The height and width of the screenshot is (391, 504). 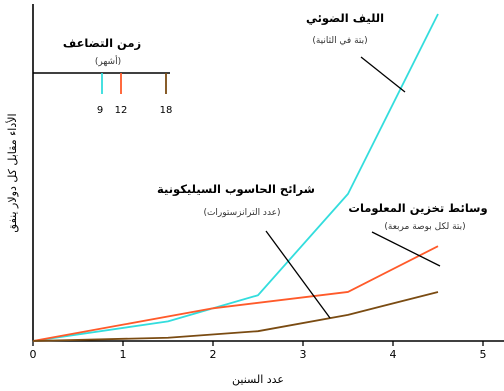 What do you see at coordinates (33, 354) in the screenshot?
I see `x-tick-label-0: 0` at bounding box center [33, 354].